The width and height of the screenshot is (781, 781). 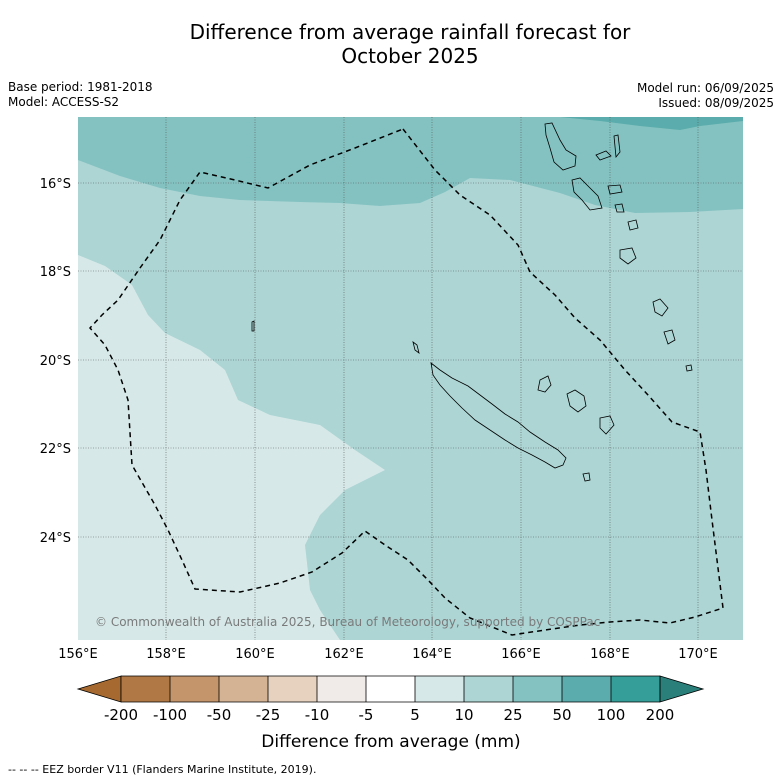 I want to click on colorbar-tick: 10, so click(x=463, y=715).